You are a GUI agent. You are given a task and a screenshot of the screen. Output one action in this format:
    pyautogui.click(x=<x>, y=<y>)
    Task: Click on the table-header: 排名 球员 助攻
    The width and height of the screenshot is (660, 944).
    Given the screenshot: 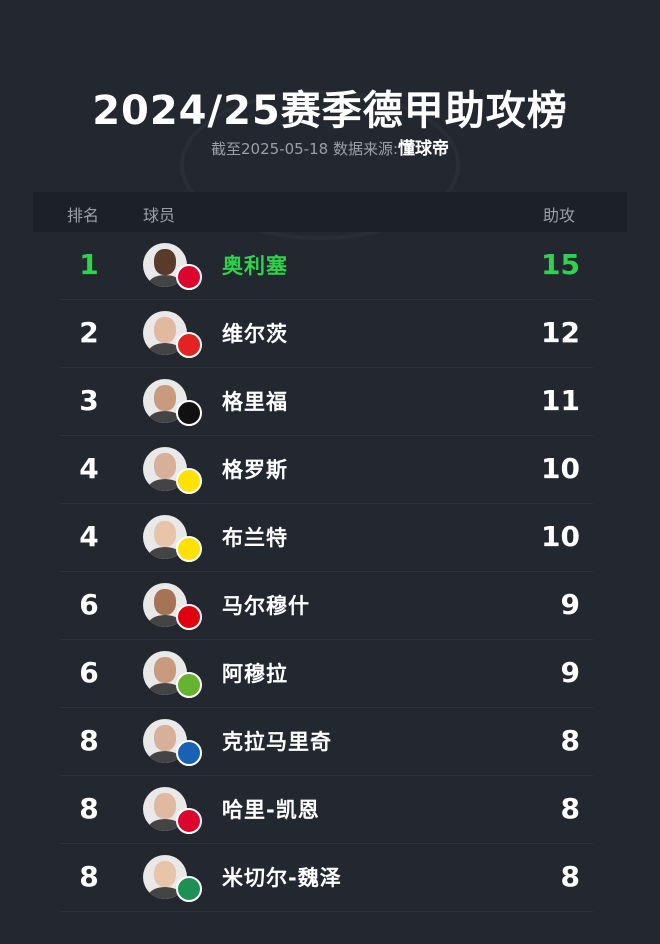 What is the action you would take?
    pyautogui.click(x=330, y=212)
    